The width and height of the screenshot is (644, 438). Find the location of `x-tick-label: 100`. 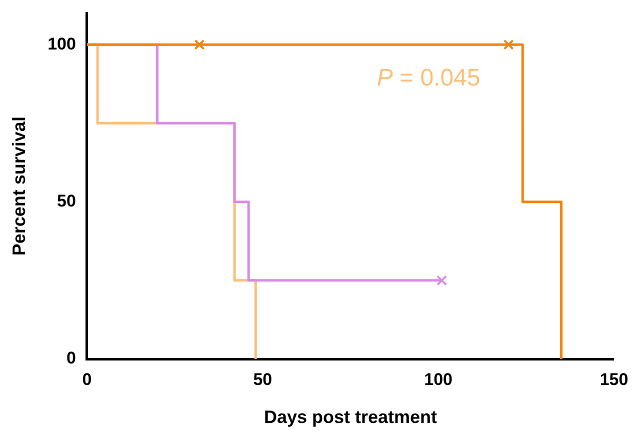

x-tick-label: 100 is located at coordinates (438, 379).